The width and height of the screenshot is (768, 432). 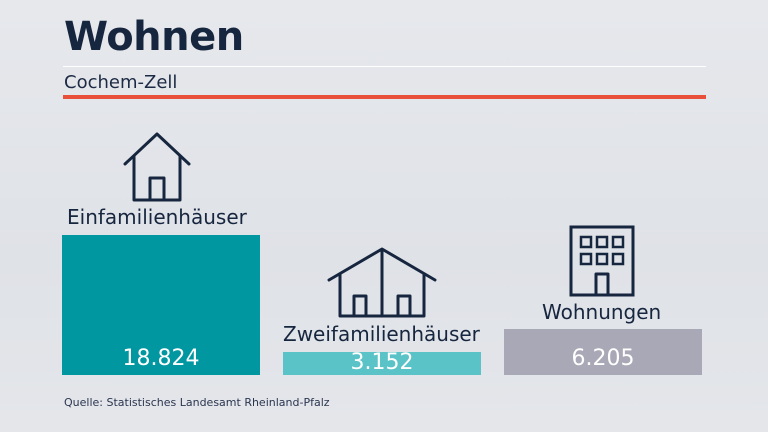 I want to click on value-label-wohnungen: 6.205, so click(x=603, y=358).